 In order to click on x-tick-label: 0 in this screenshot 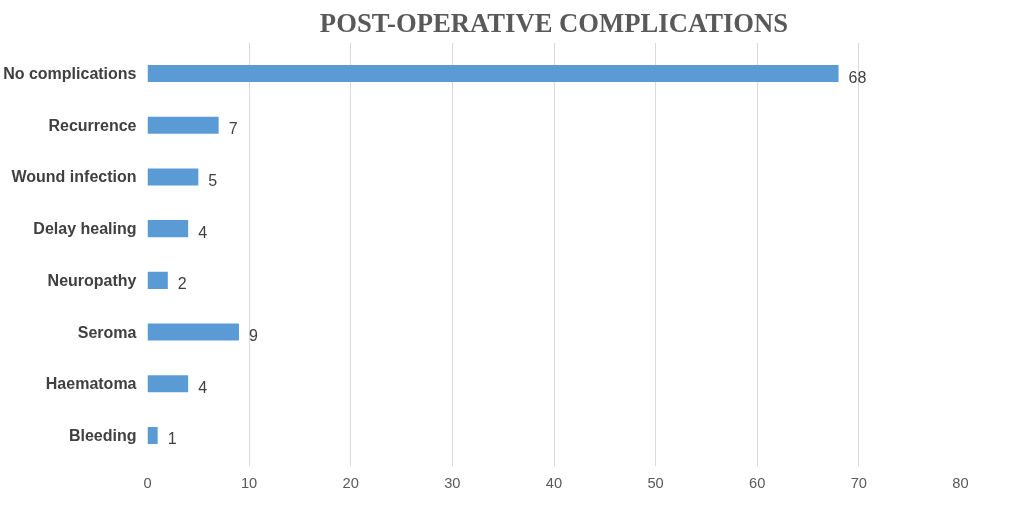, I will do `click(147, 482)`.